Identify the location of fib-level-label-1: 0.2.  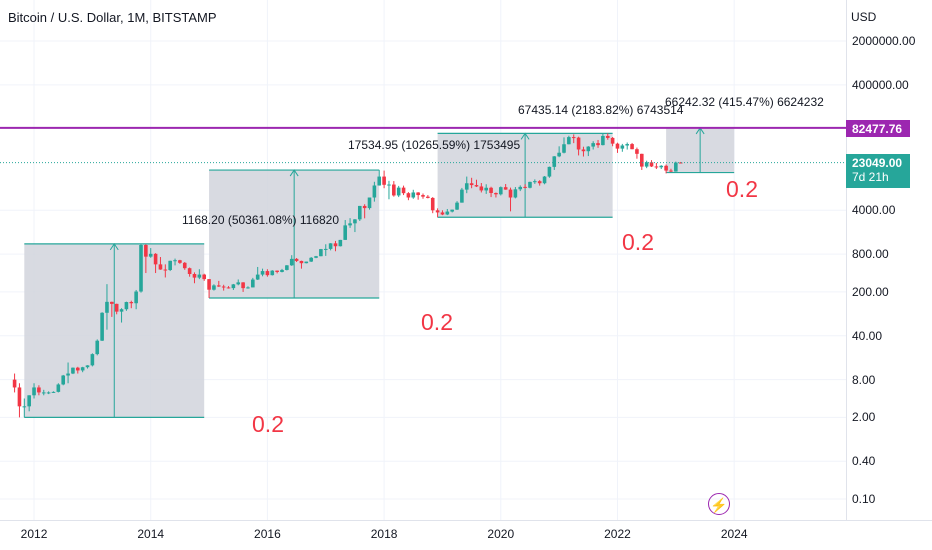
(268, 424).